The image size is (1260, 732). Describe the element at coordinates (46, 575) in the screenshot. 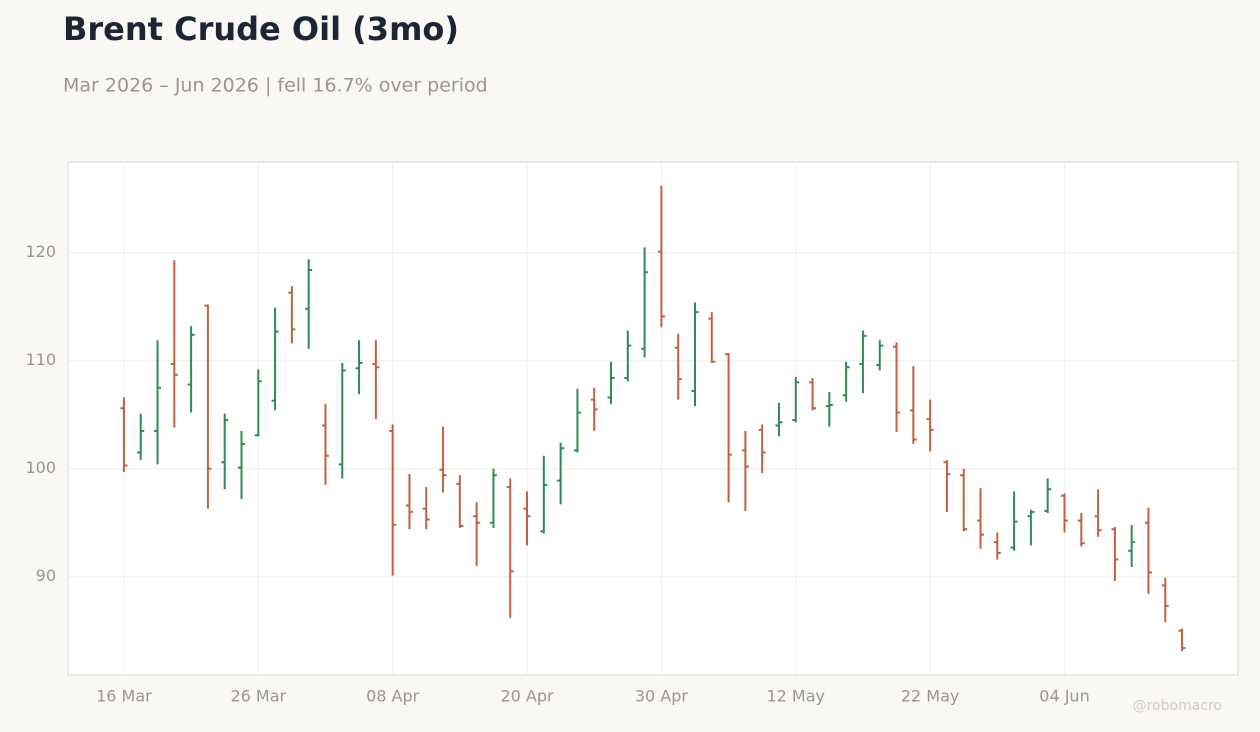

I see `y-tick-label: 90` at that location.